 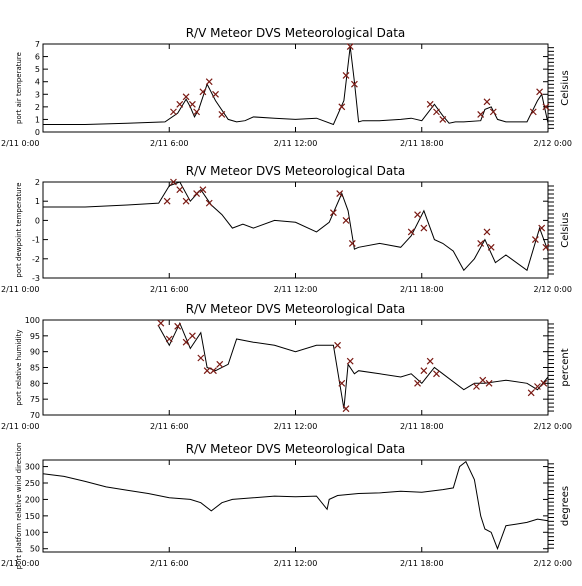 I want to click on y-tick-label: 7, so click(x=37, y=44).